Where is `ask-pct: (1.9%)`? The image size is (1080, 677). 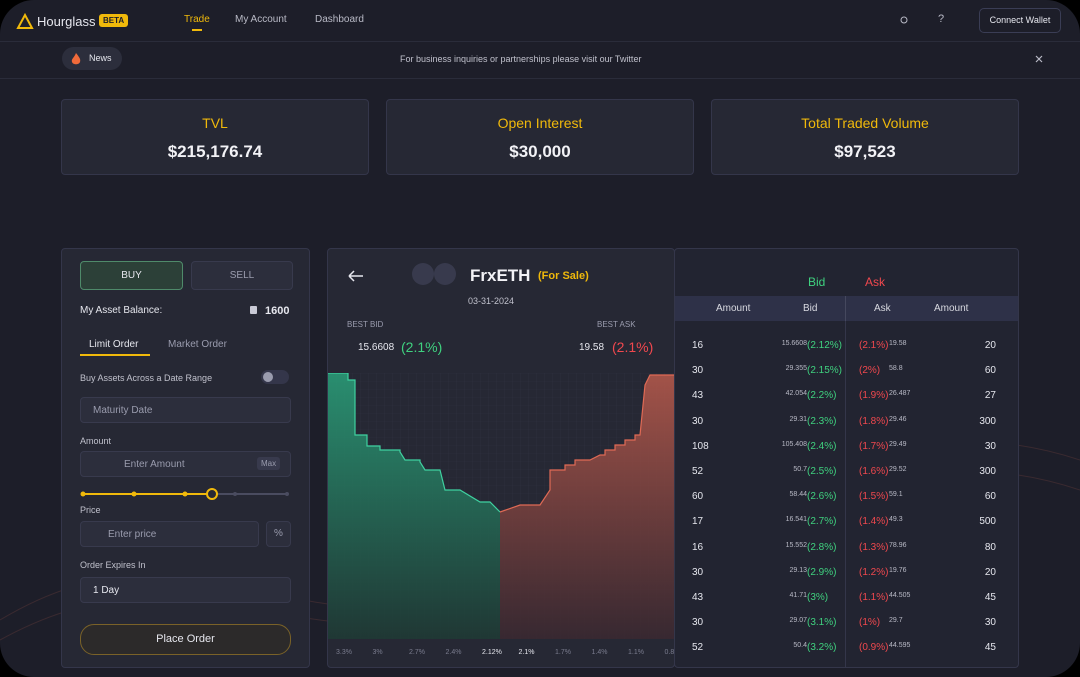 ask-pct: (1.9%) is located at coordinates (874, 396).